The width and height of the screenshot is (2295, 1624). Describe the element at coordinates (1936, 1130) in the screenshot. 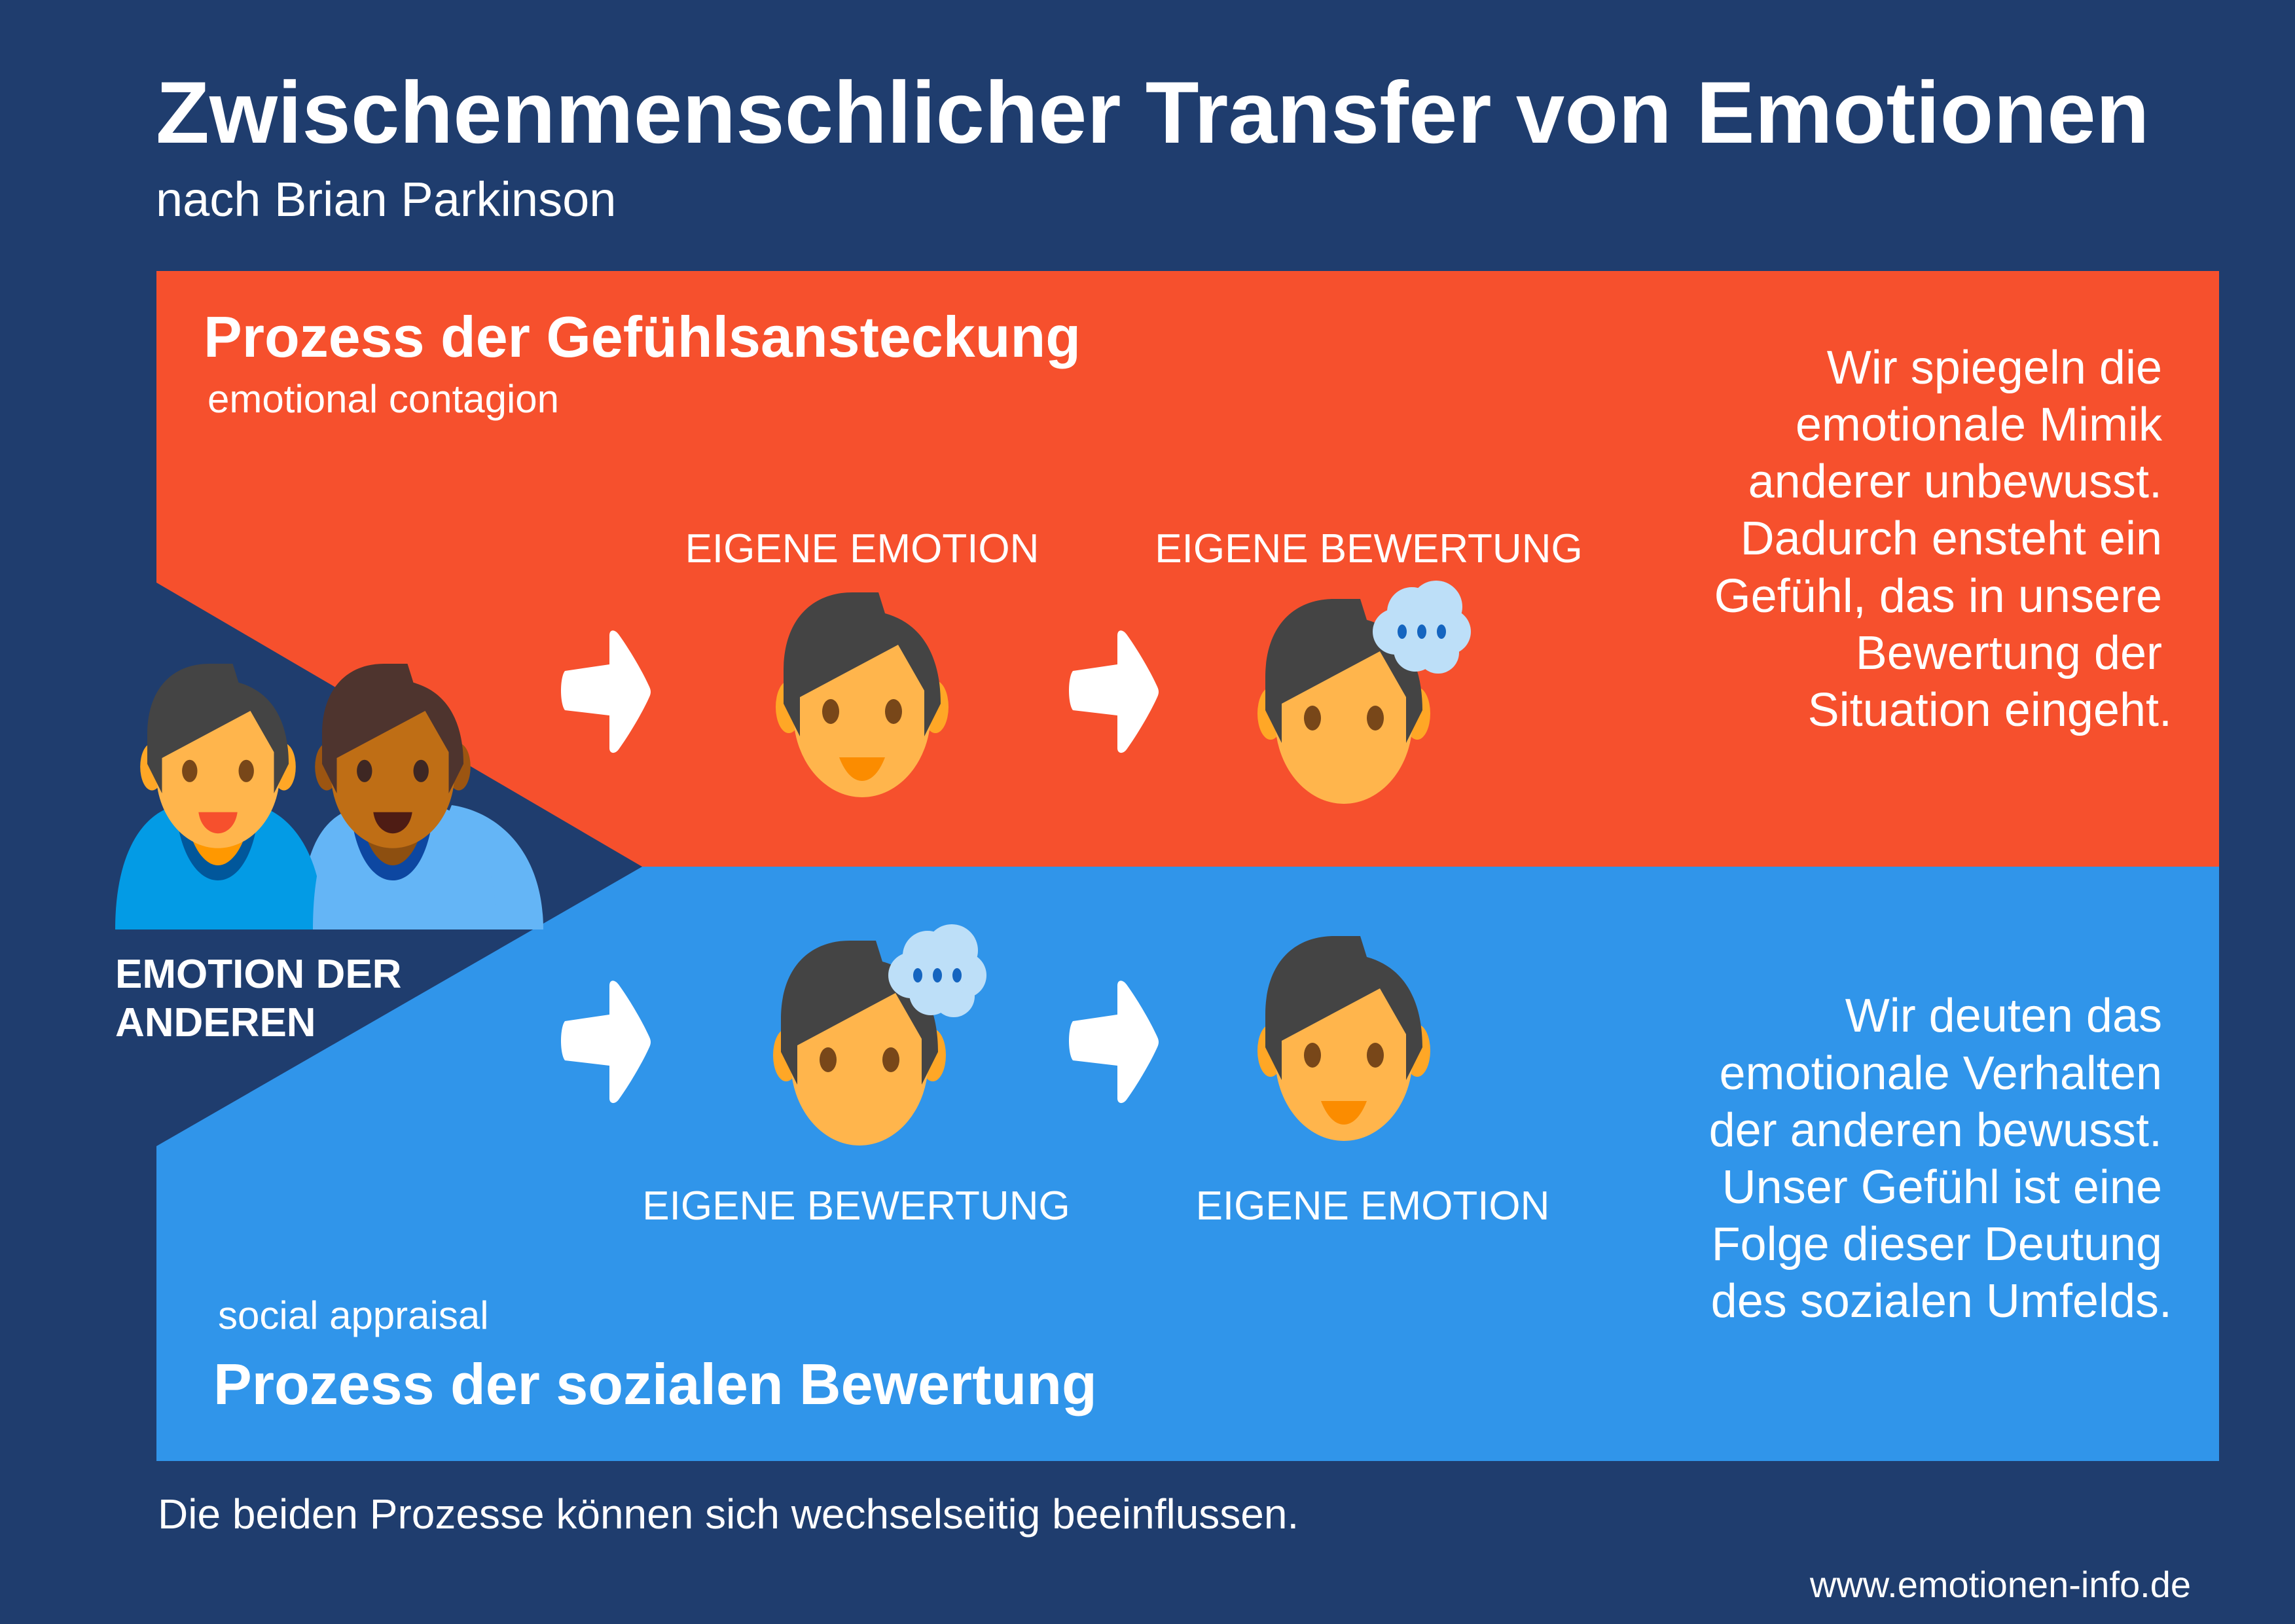

I see `description-line: der anderen bewusst.` at that location.